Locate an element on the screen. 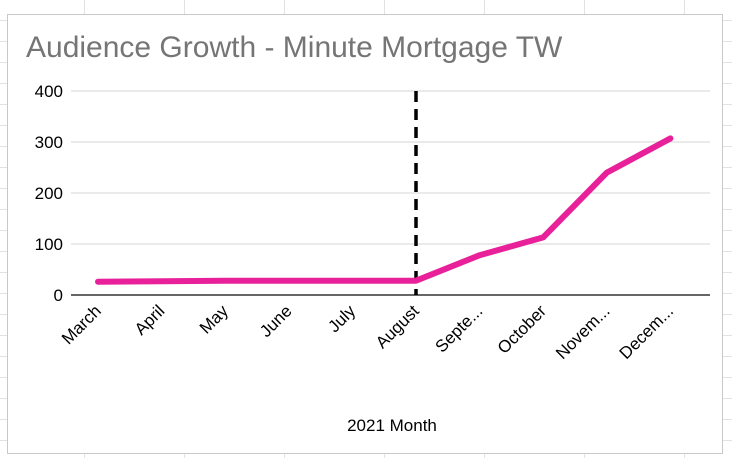 Image resolution: width=732 pixels, height=458 pixels. y-tick-label: 100 is located at coordinates (49, 244).